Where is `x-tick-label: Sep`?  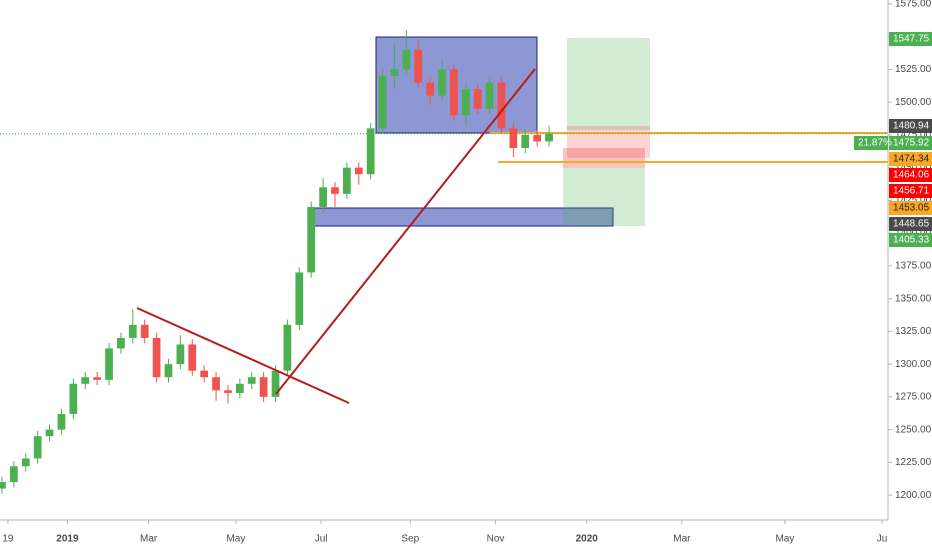
x-tick-label: Sep is located at coordinates (410, 539).